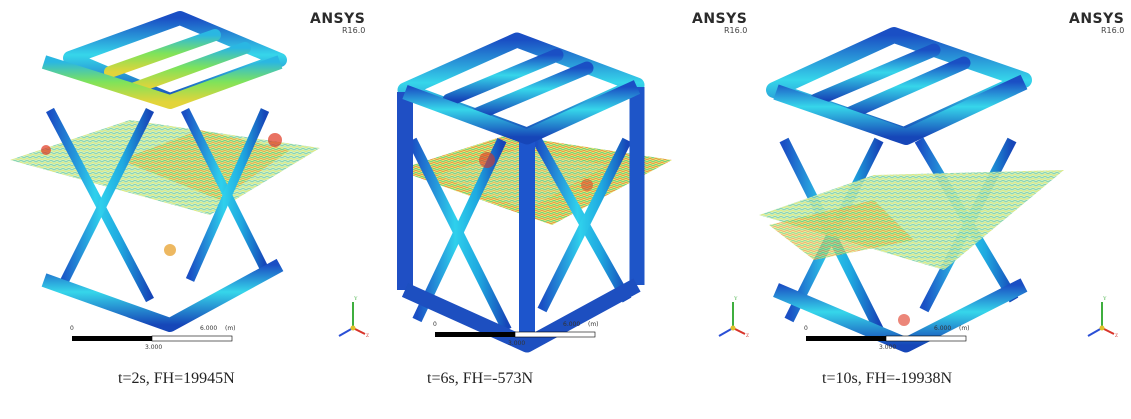 The height and width of the screenshot is (419, 1131). I want to click on caption: t=10s, FH=-19938N, so click(887, 378).